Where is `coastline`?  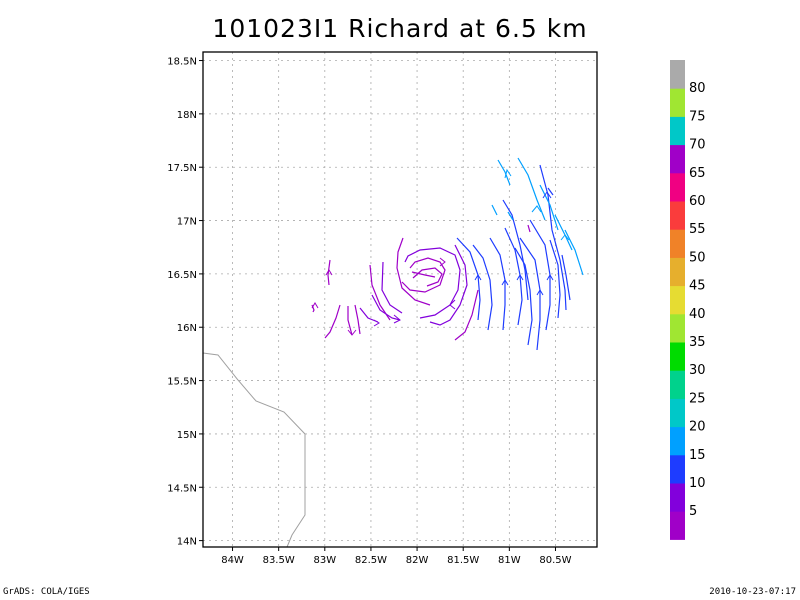 coastline is located at coordinates (254, 450).